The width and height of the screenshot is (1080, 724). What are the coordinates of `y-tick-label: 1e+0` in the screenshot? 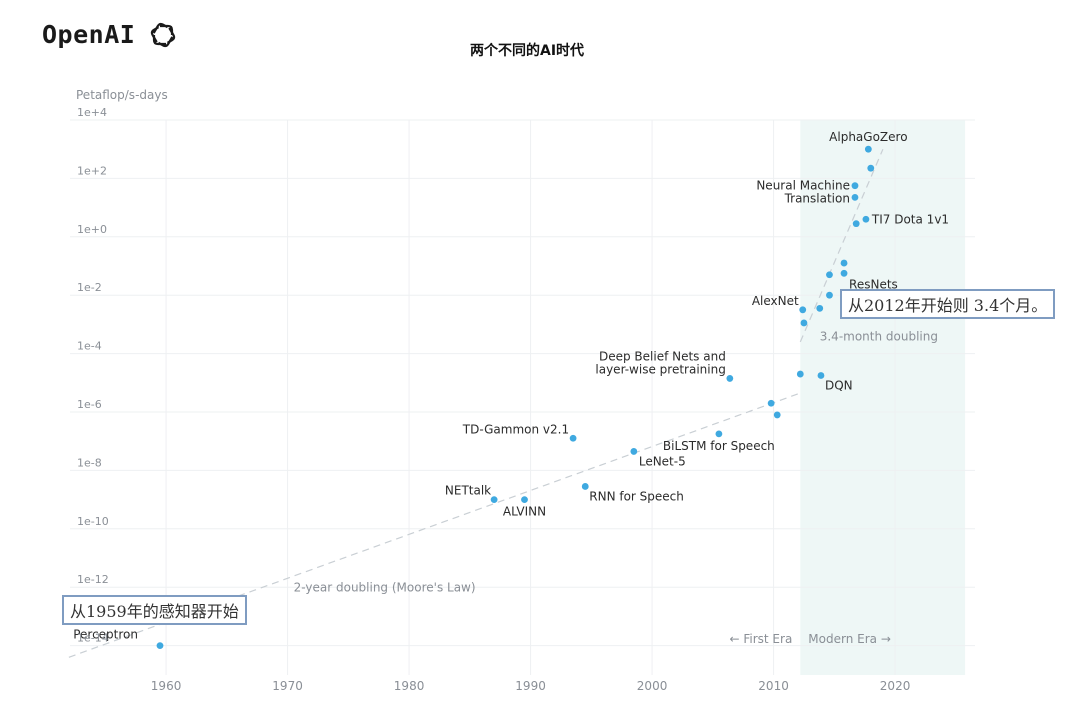 It's located at (92, 229).